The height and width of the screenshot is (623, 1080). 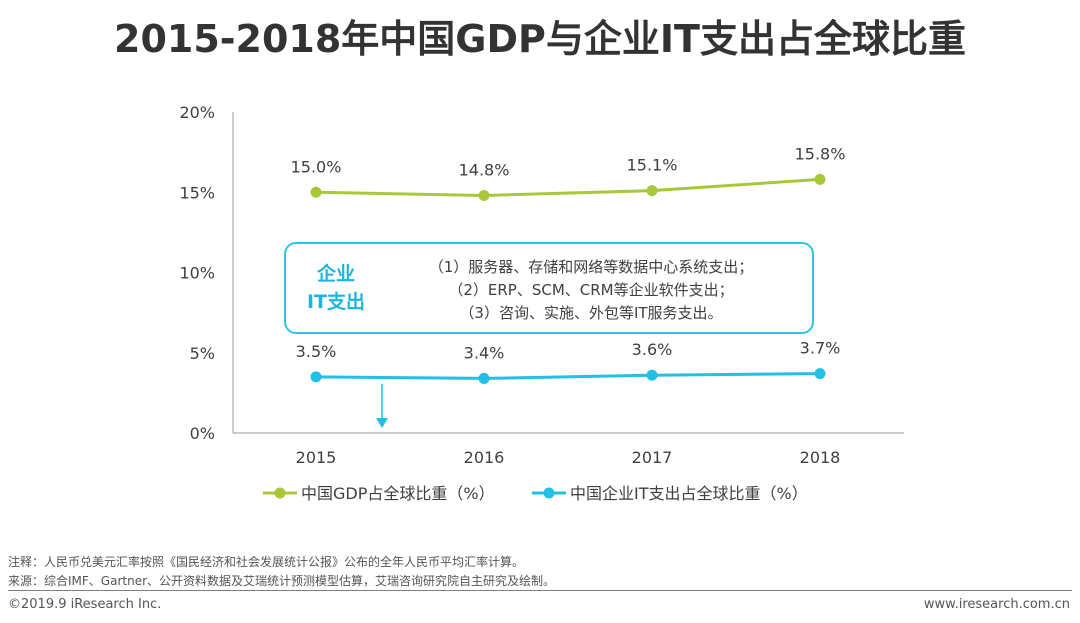 What do you see at coordinates (316, 351) in the screenshot?
I see `data-label: 3.5%` at bounding box center [316, 351].